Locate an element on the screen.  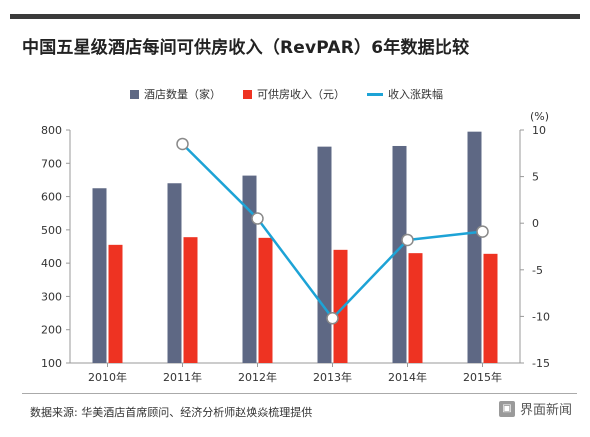
footer-divider is located at coordinates (299, 393).